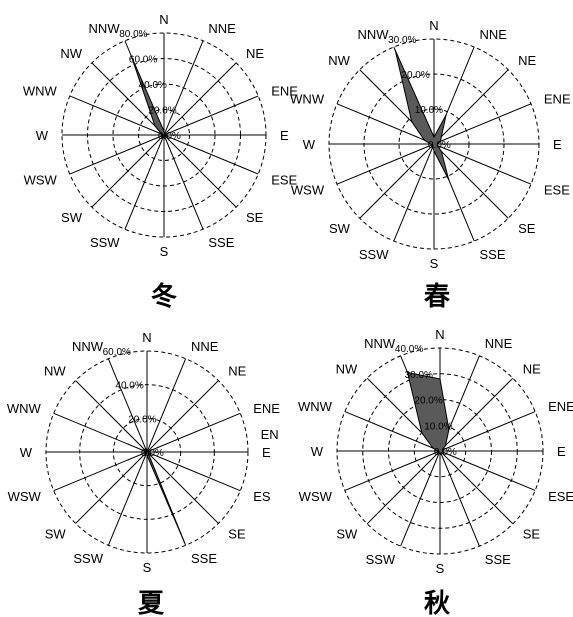 The height and width of the screenshot is (617, 573). I want to click on title-summer: 夏, so click(151, 603).